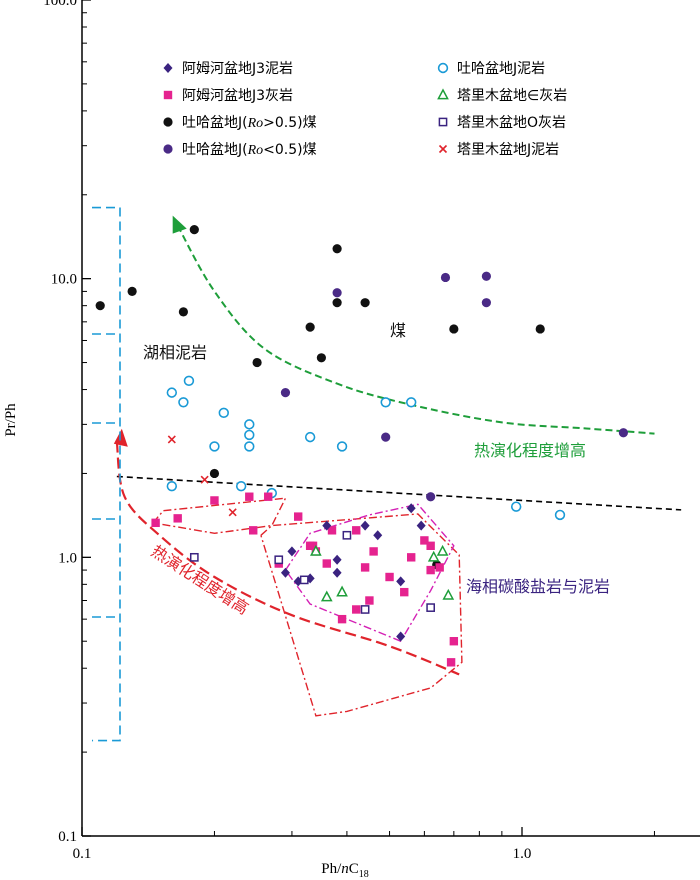 The width and height of the screenshot is (700, 880). I want to click on y-axis-title: Pr/Ph, so click(11, 420).